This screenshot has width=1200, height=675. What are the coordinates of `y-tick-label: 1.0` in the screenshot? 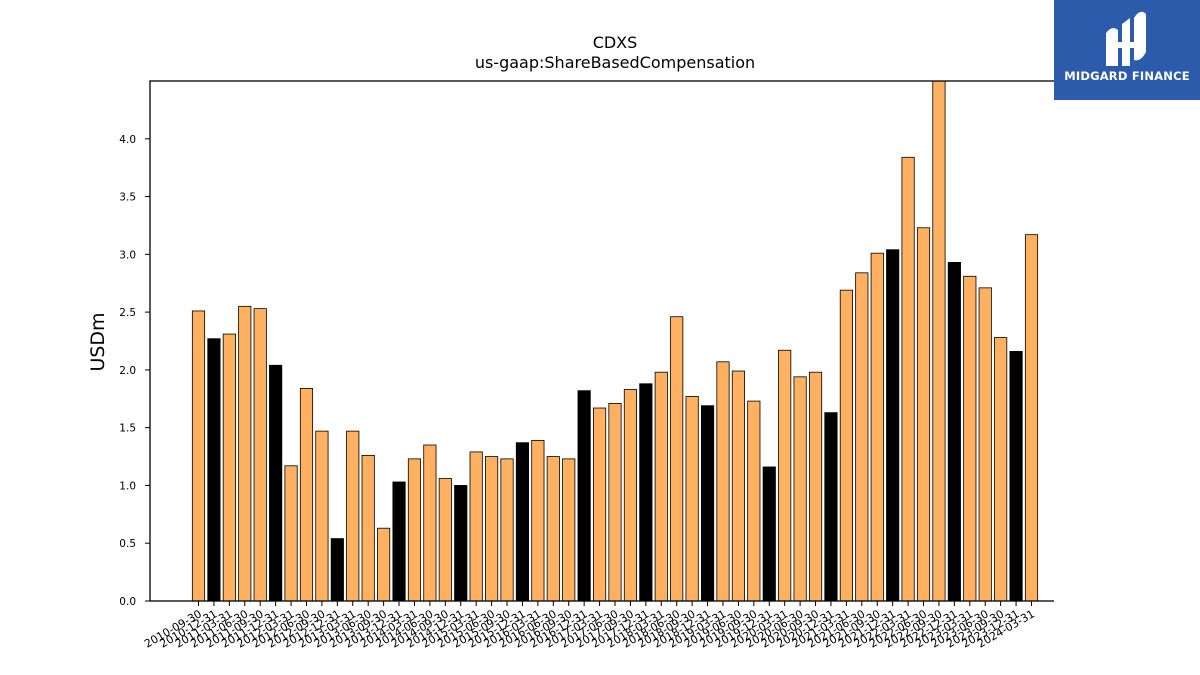 It's located at (127, 486).